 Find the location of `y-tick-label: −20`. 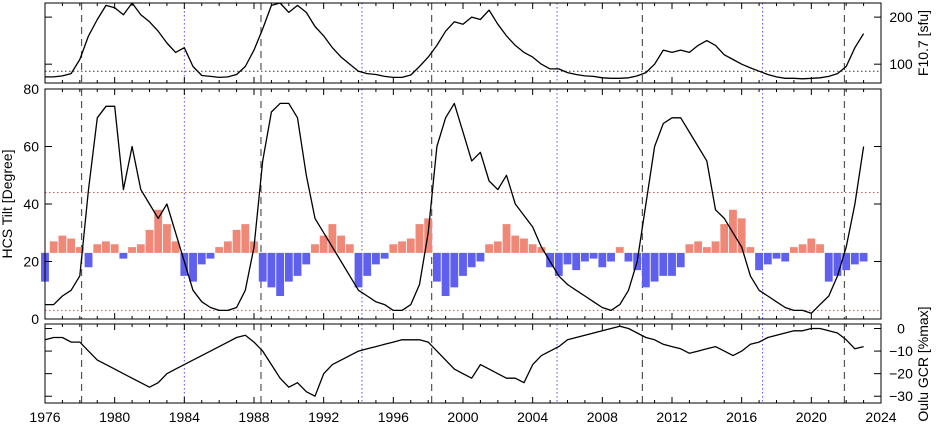

y-tick-label: −20 is located at coordinates (901, 374).